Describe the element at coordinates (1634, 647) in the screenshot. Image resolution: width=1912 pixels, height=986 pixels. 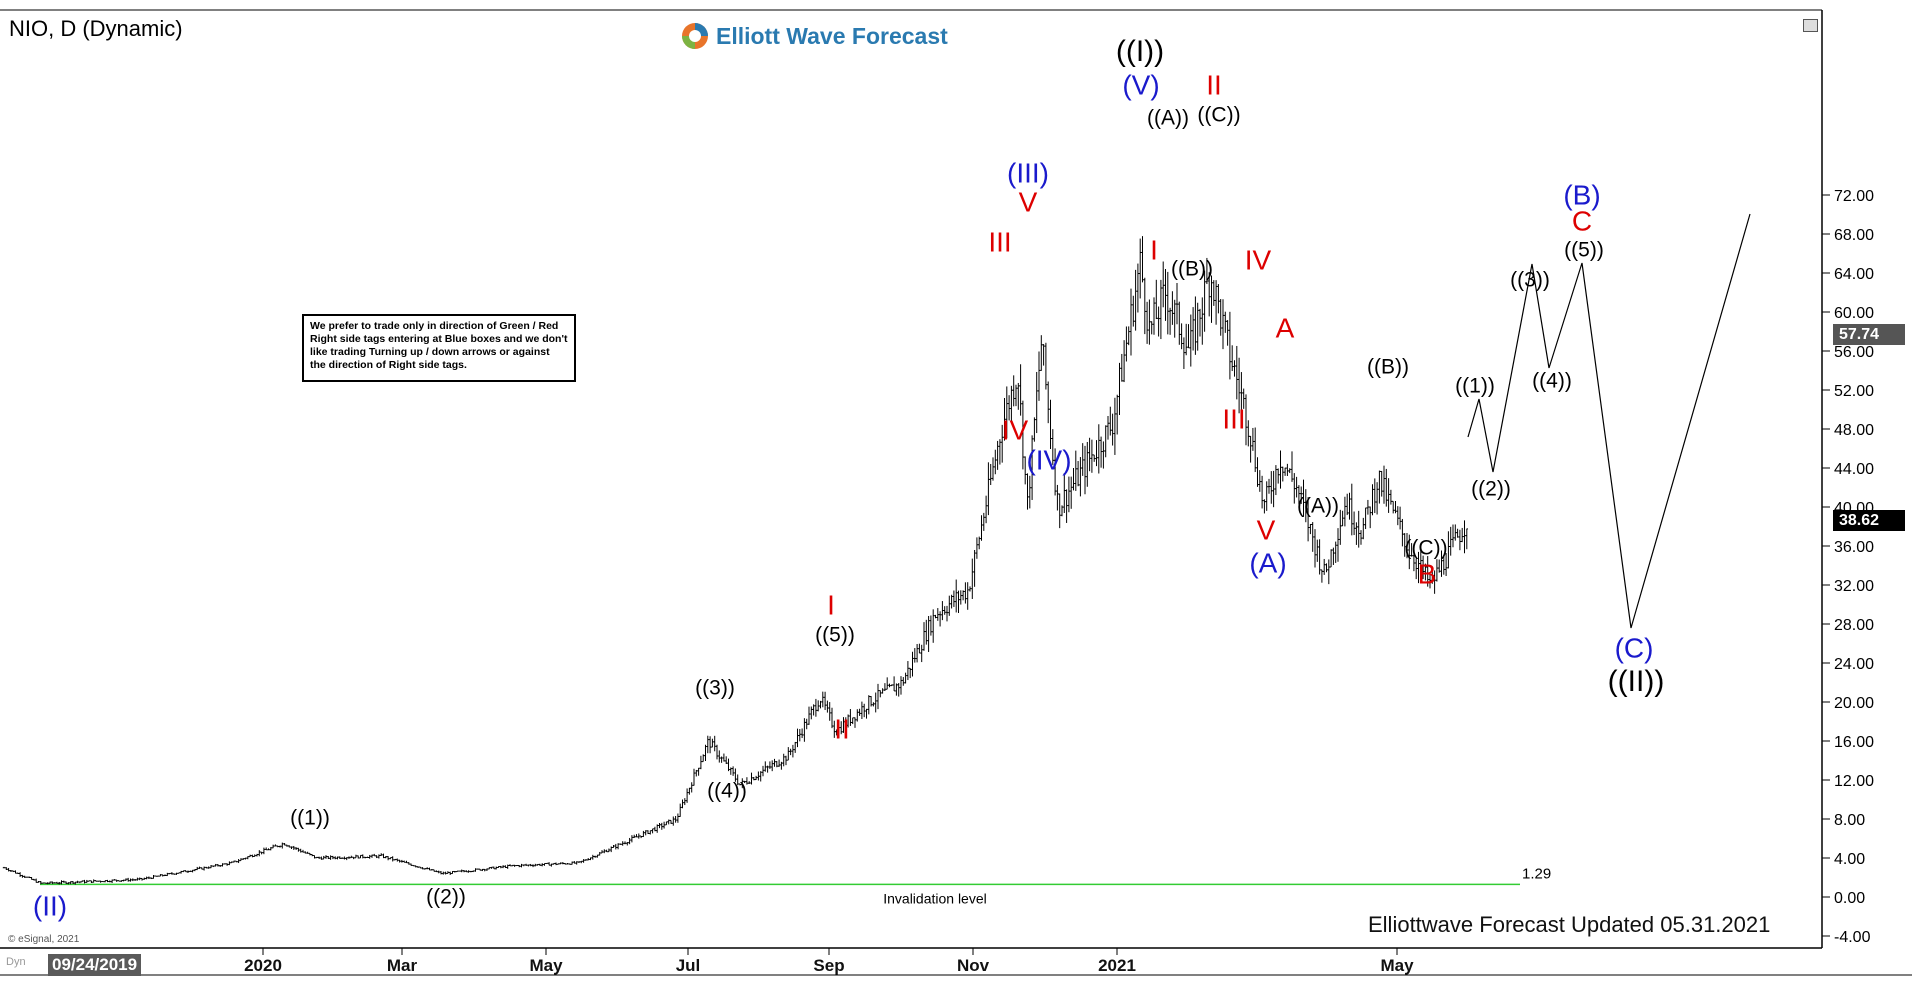
I see `wave-label: (C)` at that location.